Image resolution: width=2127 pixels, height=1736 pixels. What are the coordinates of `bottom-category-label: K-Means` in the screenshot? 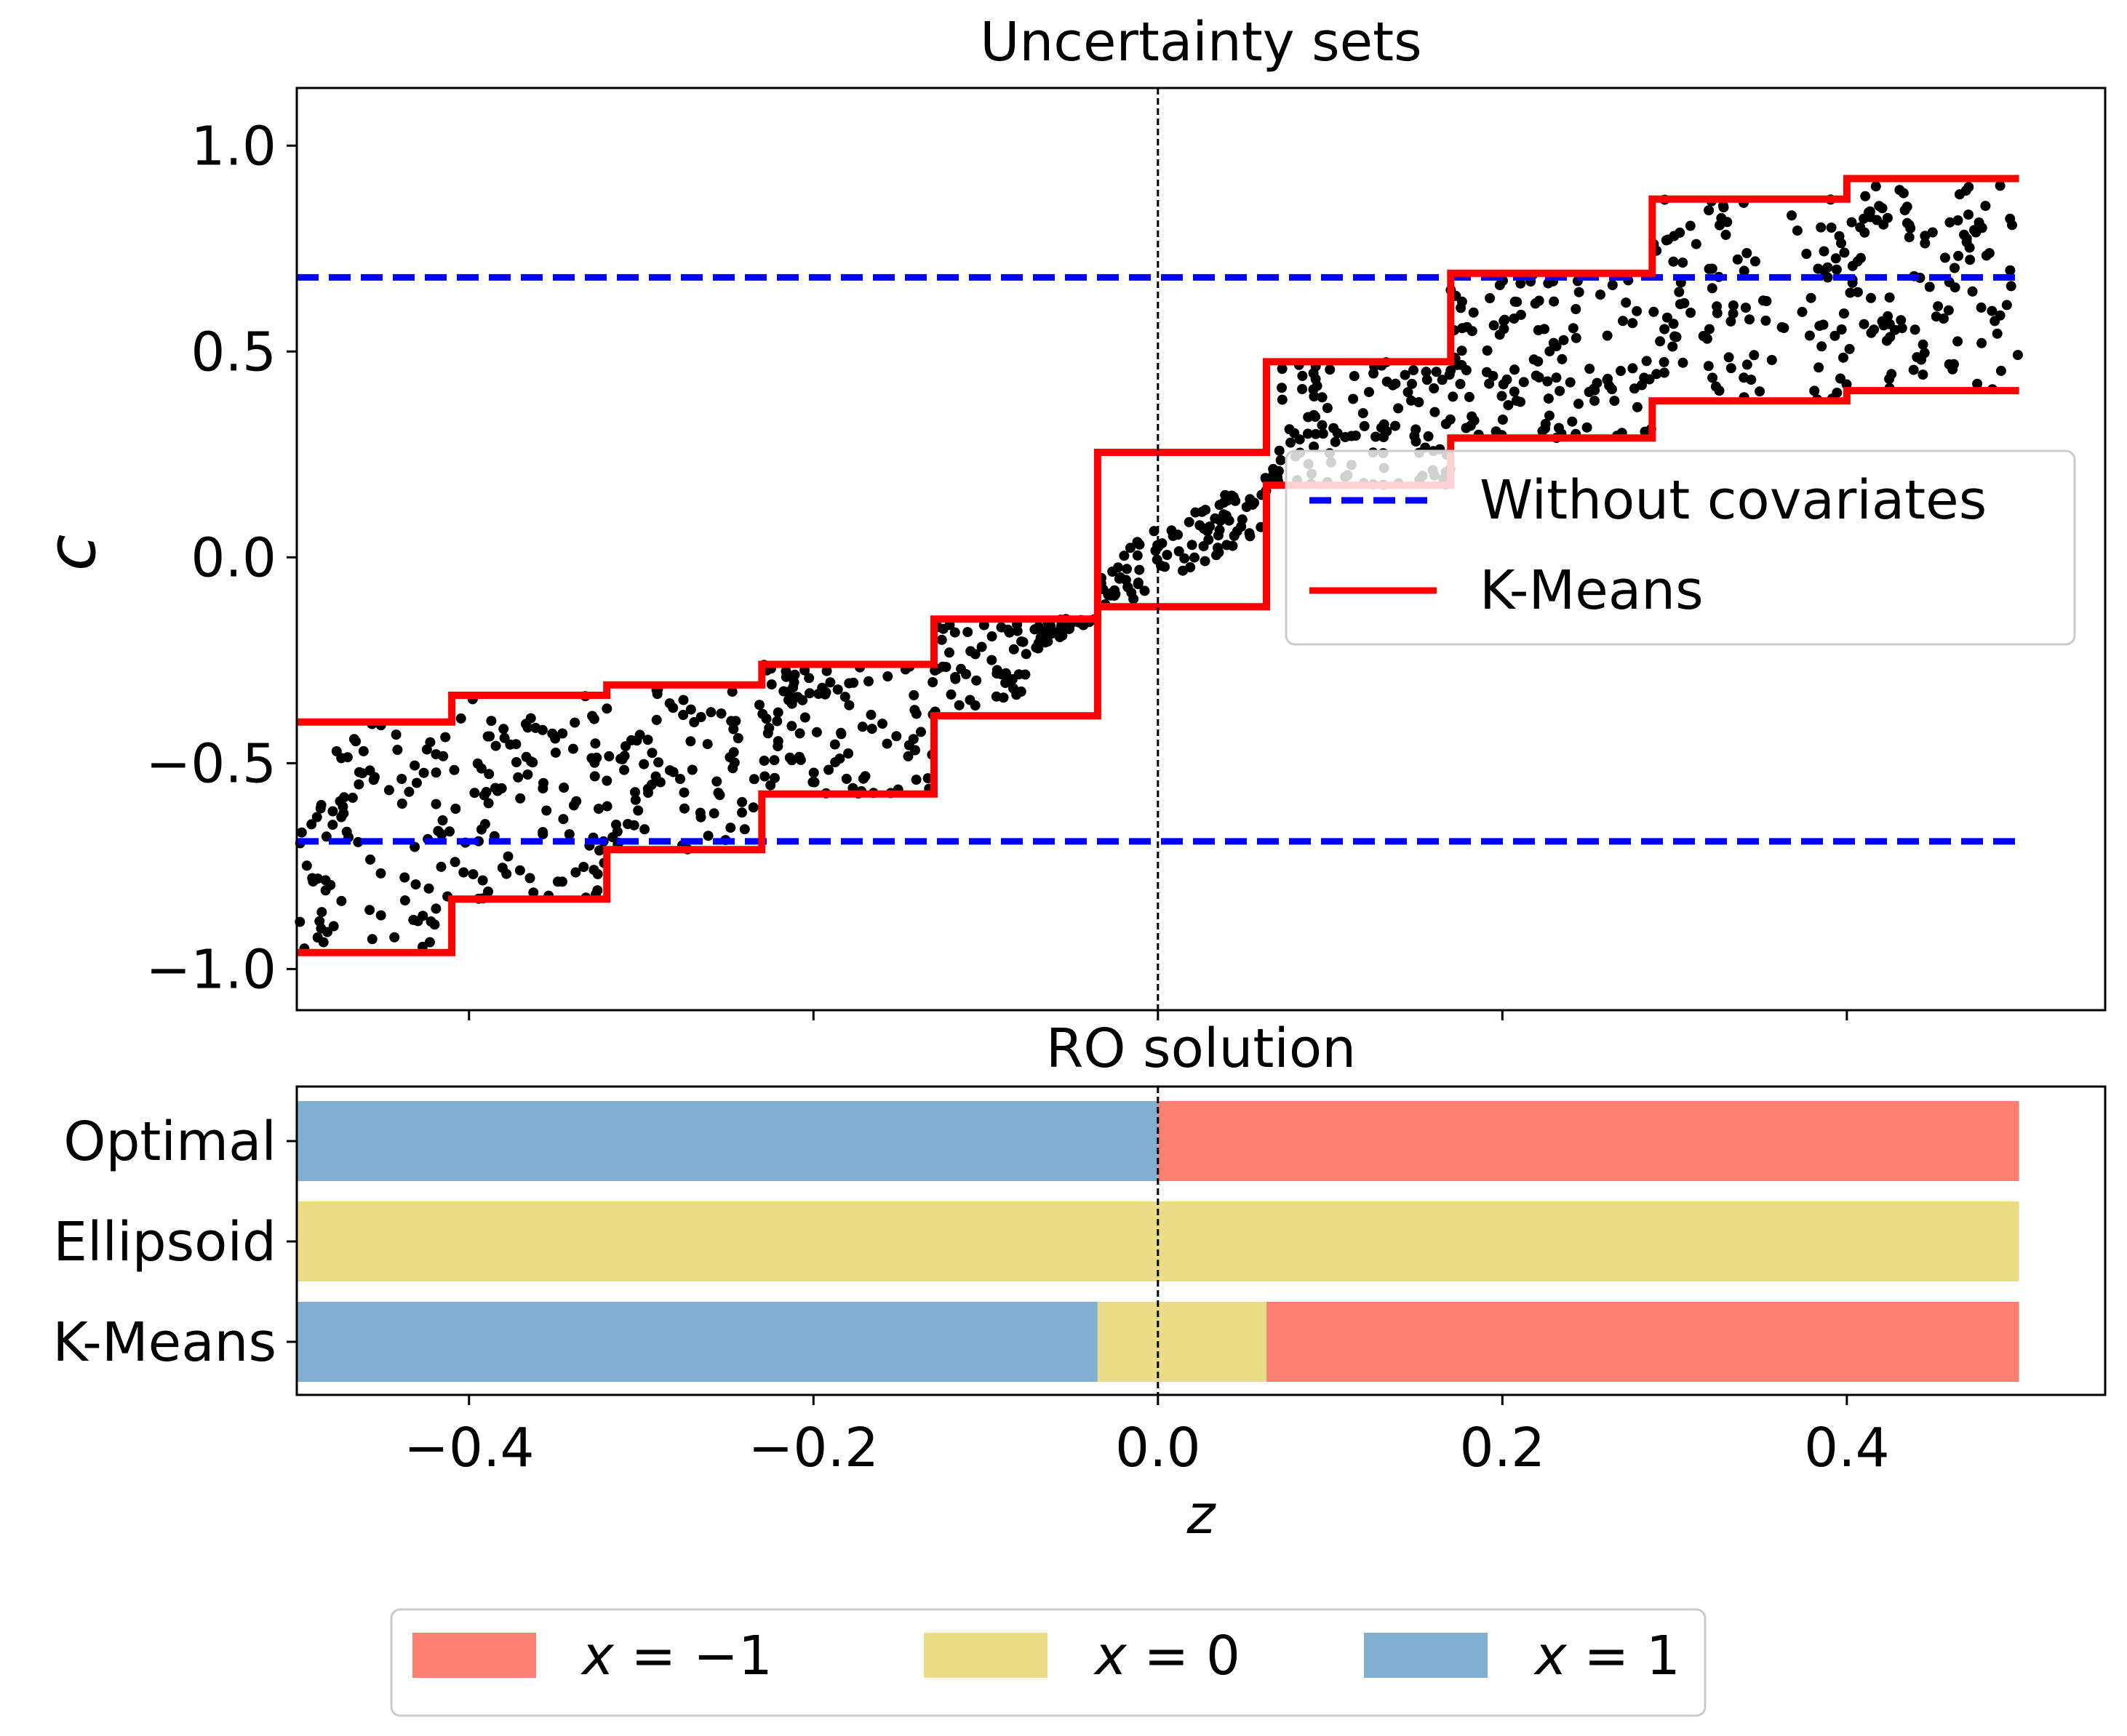 It's located at (164, 1342).